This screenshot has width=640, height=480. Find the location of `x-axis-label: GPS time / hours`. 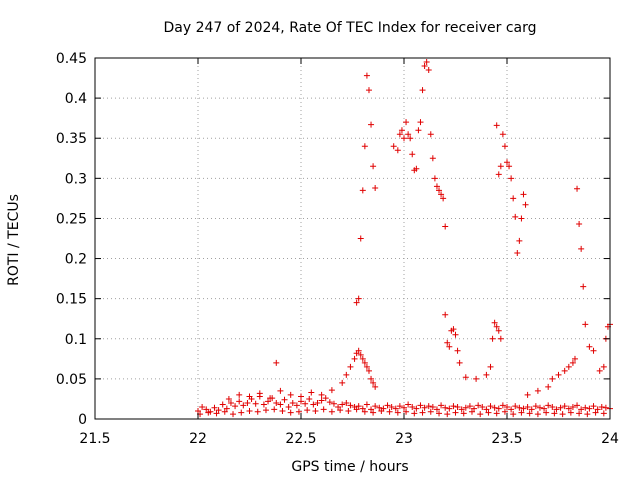

x-axis-label: GPS time / hours is located at coordinates (349, 467).